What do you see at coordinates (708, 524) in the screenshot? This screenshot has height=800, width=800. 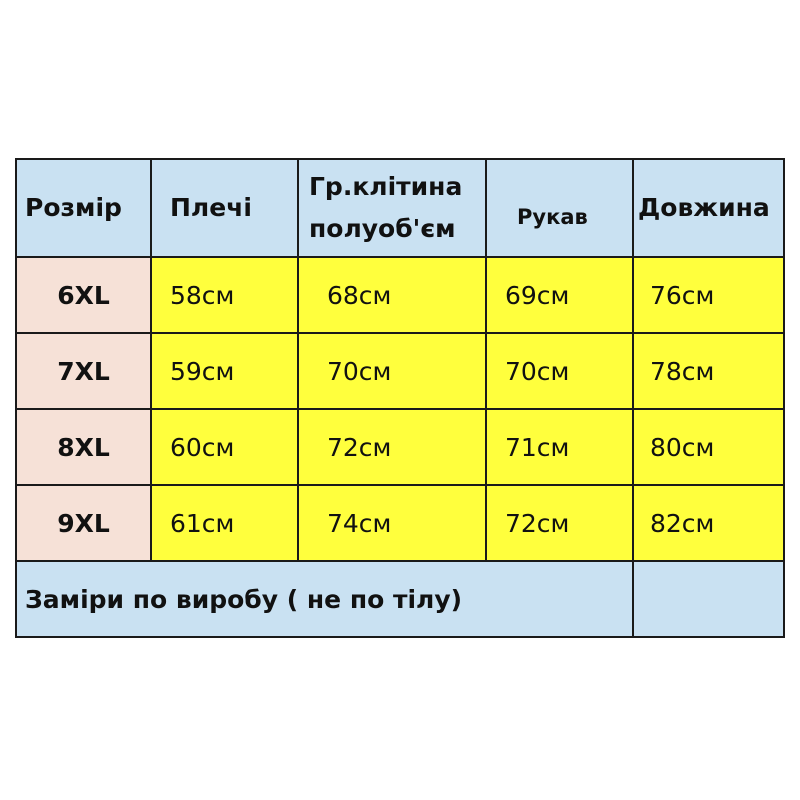 I see `cell-length: 82см` at bounding box center [708, 524].